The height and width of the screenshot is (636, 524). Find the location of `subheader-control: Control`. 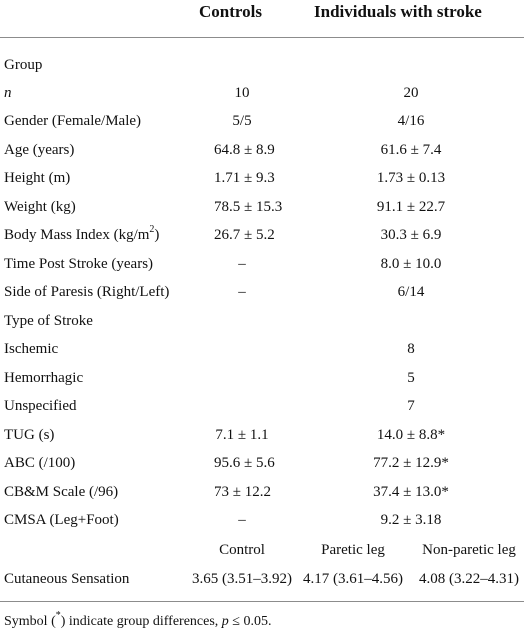

subheader-control: Control is located at coordinates (242, 550).